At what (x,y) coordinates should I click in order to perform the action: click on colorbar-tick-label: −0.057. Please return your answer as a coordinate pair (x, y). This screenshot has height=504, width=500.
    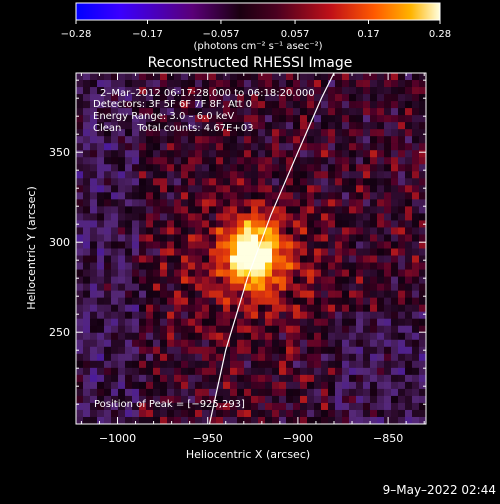
    Looking at the image, I should click on (220, 34).